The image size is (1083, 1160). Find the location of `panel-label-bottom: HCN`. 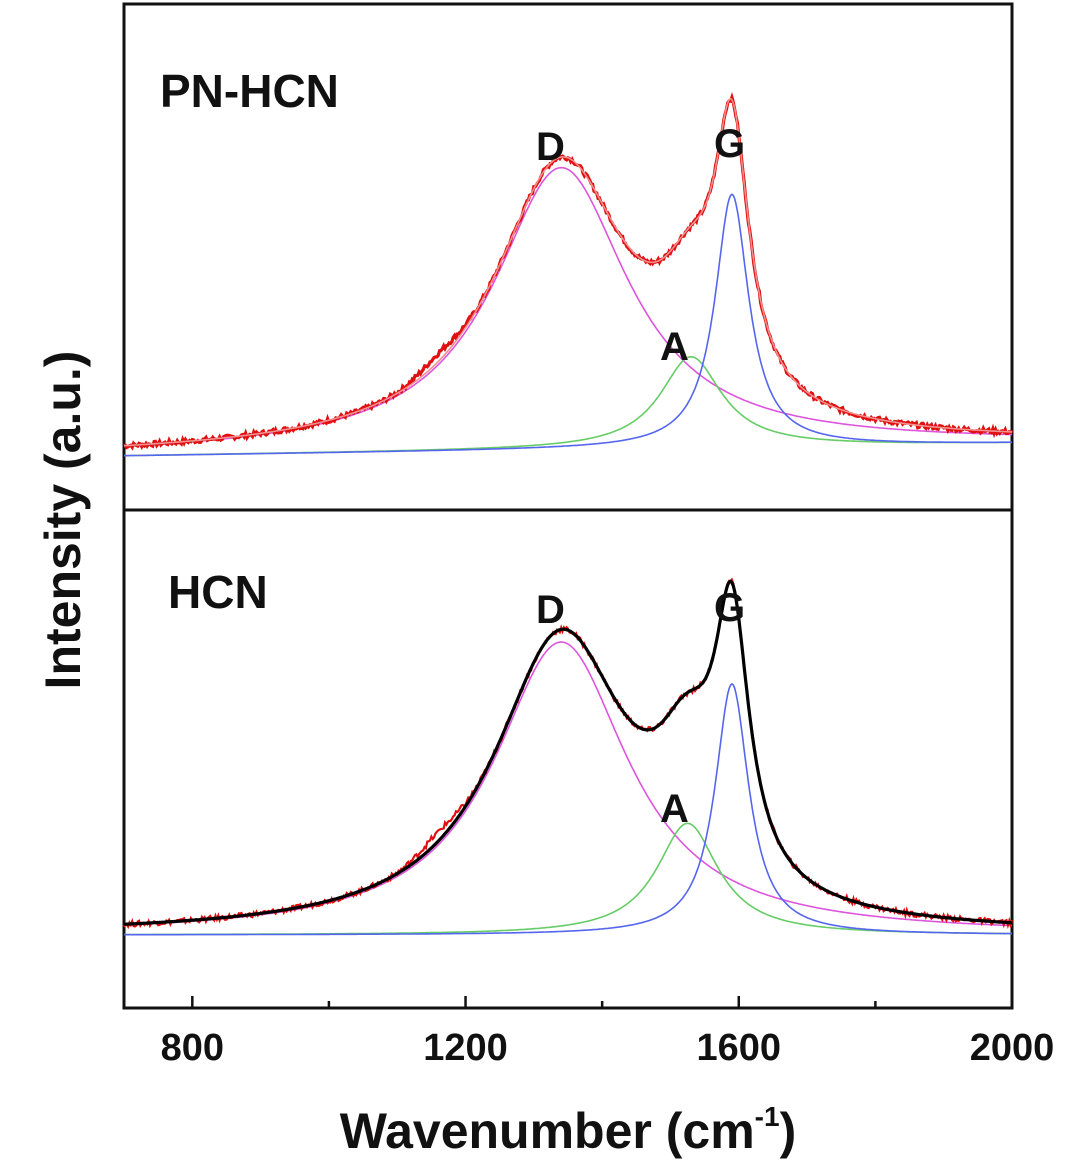

panel-label-bottom: HCN is located at coordinates (218, 592).